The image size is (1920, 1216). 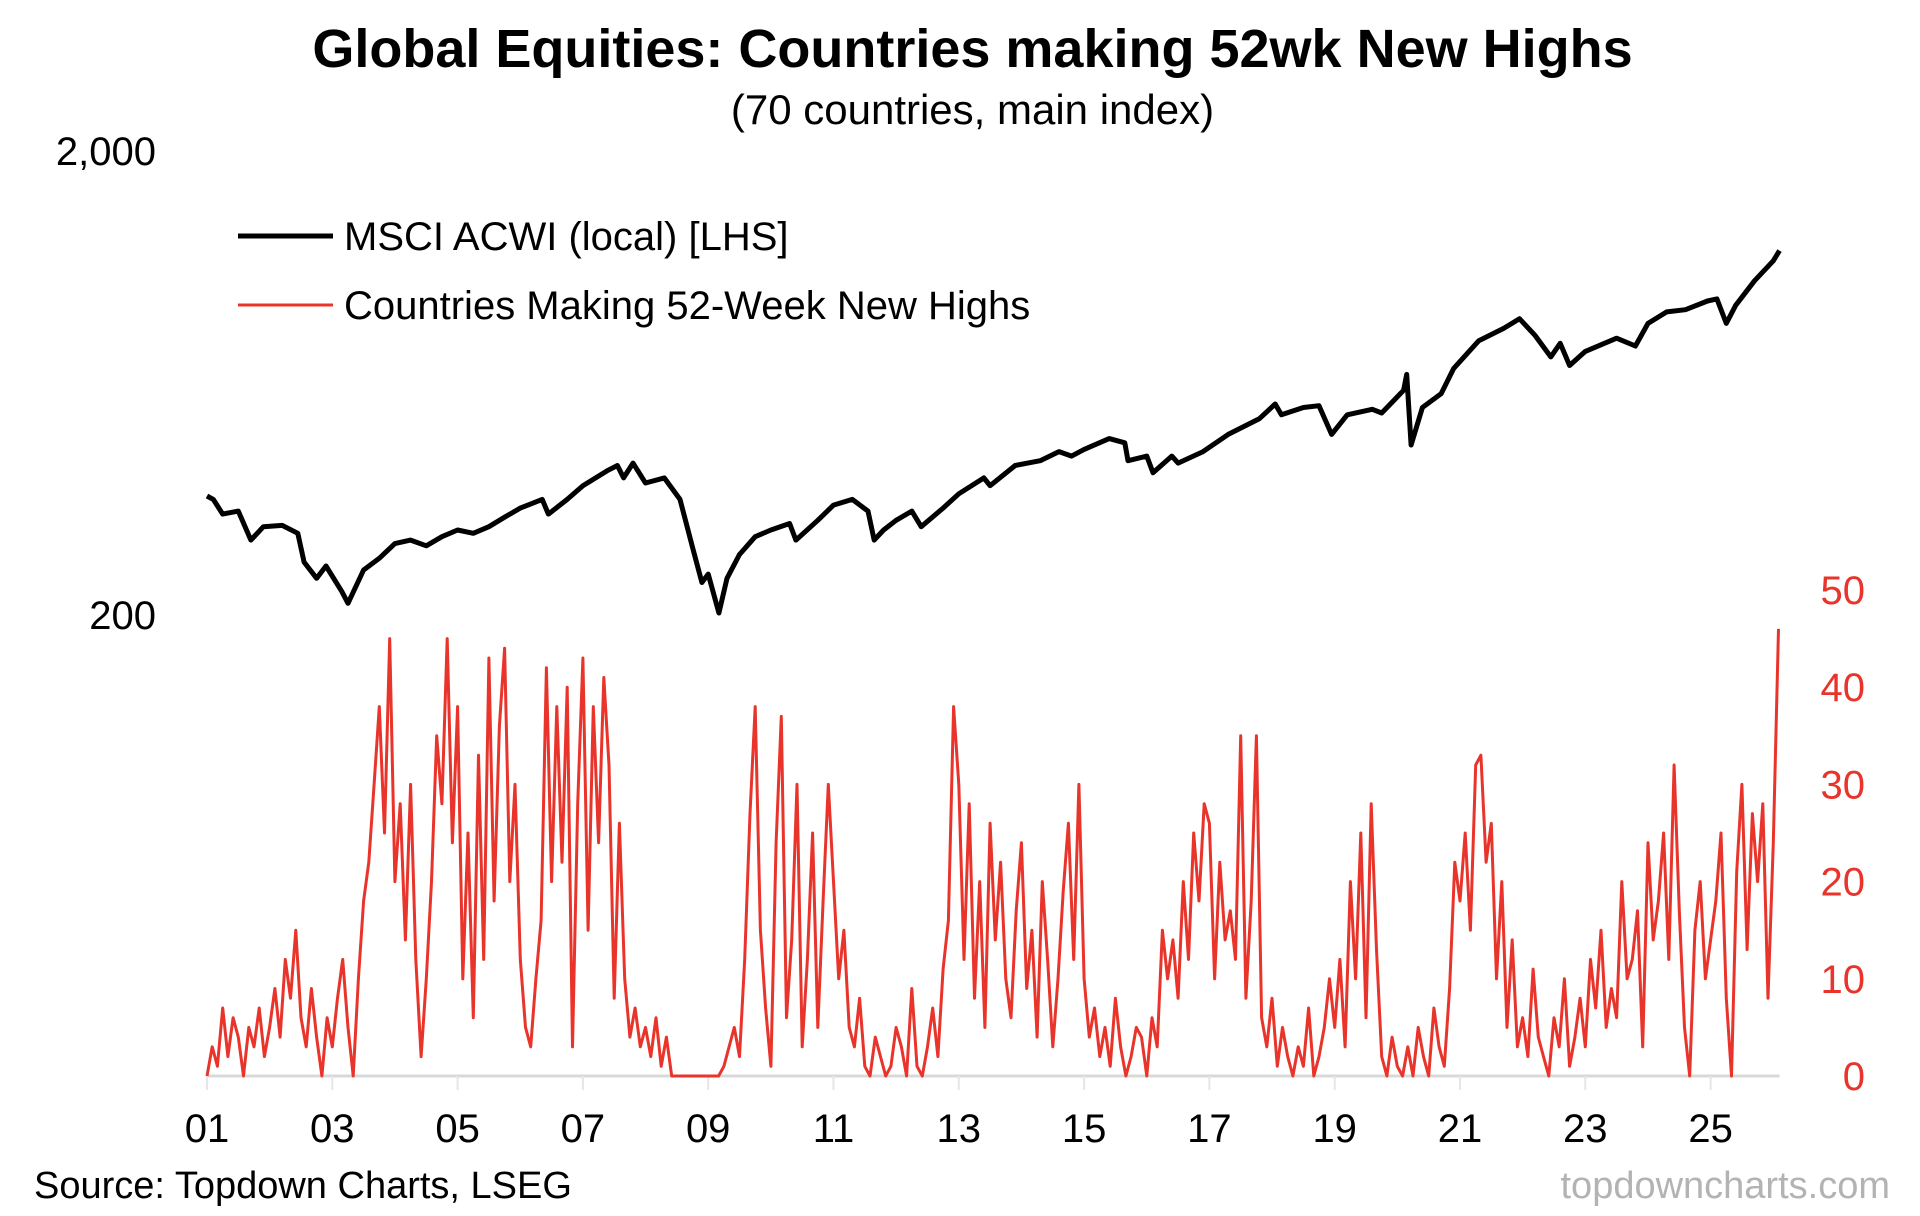 What do you see at coordinates (583, 1129) in the screenshot?
I see `x-tick-label: 07` at bounding box center [583, 1129].